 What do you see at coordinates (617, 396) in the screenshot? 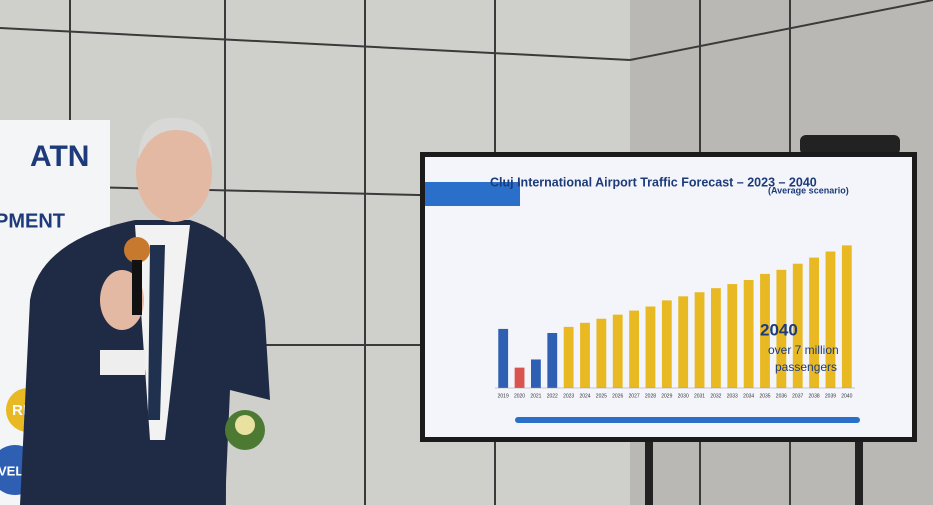
I see `x-tick-label: 2026` at bounding box center [617, 396].